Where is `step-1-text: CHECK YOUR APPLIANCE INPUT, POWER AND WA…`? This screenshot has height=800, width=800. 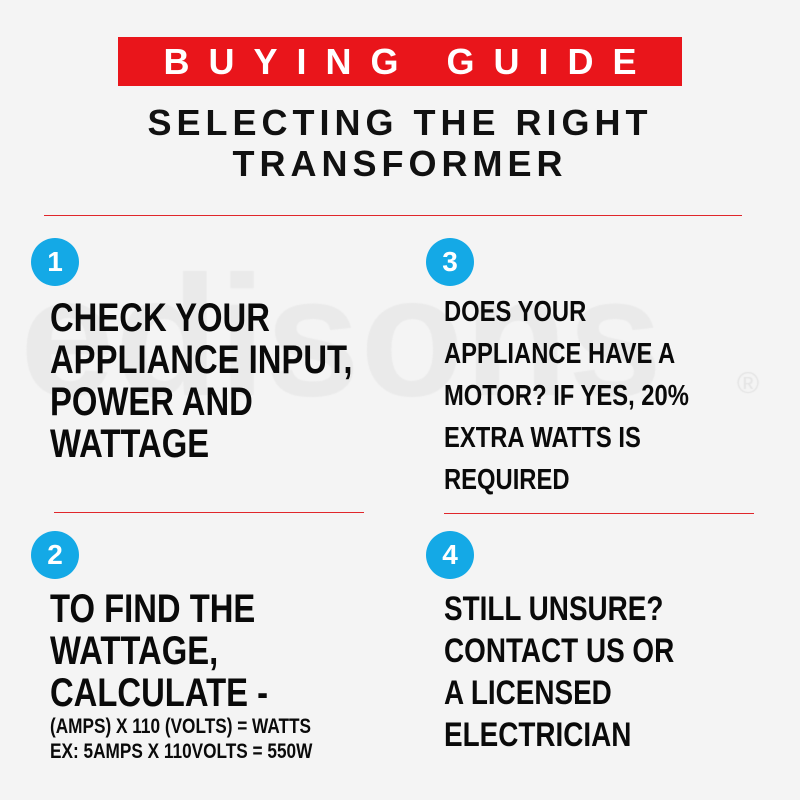
step-1-text: CHECK YOUR APPLIANCE INPUT, POWER AND WA… is located at coordinates (234, 381).